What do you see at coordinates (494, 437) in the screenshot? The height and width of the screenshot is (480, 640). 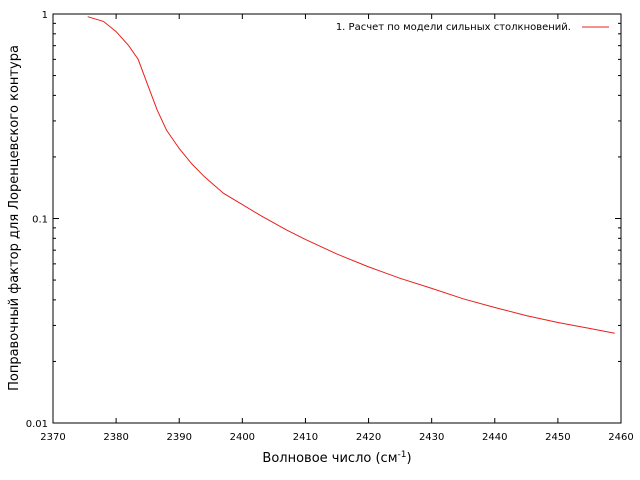 I see `x-tick-label: 2440` at bounding box center [494, 437].